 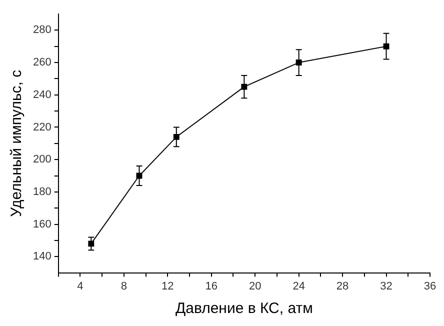 I want to click on x-tick-label: 28, so click(x=342, y=286).